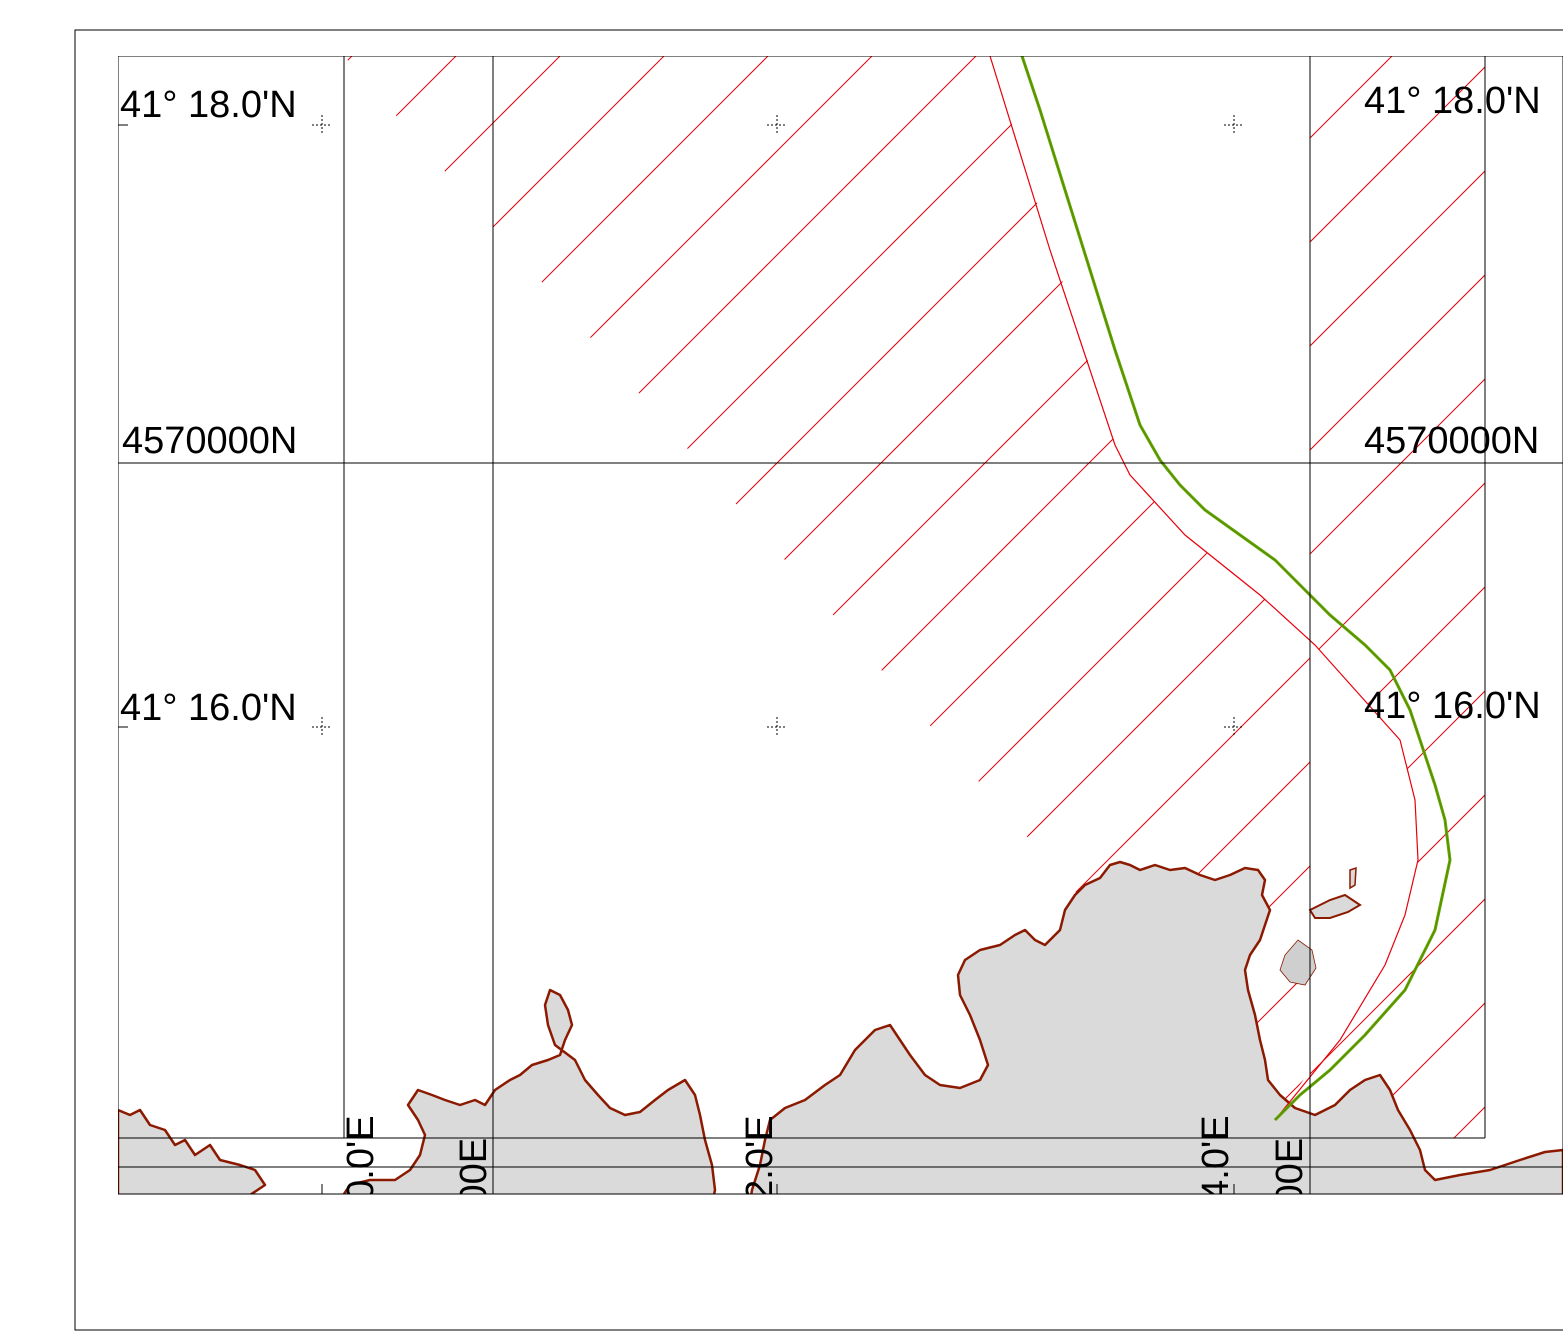 Image resolution: width=1563 pixels, height=1336 pixels. Describe the element at coordinates (1298, 962) in the screenshot. I see `islet-rock` at that location.